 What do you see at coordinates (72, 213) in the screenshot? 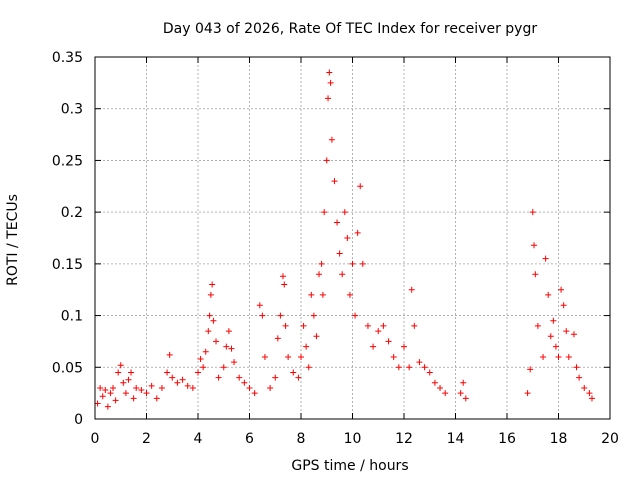
I see `y-tick-label: 0.2` at bounding box center [72, 213].